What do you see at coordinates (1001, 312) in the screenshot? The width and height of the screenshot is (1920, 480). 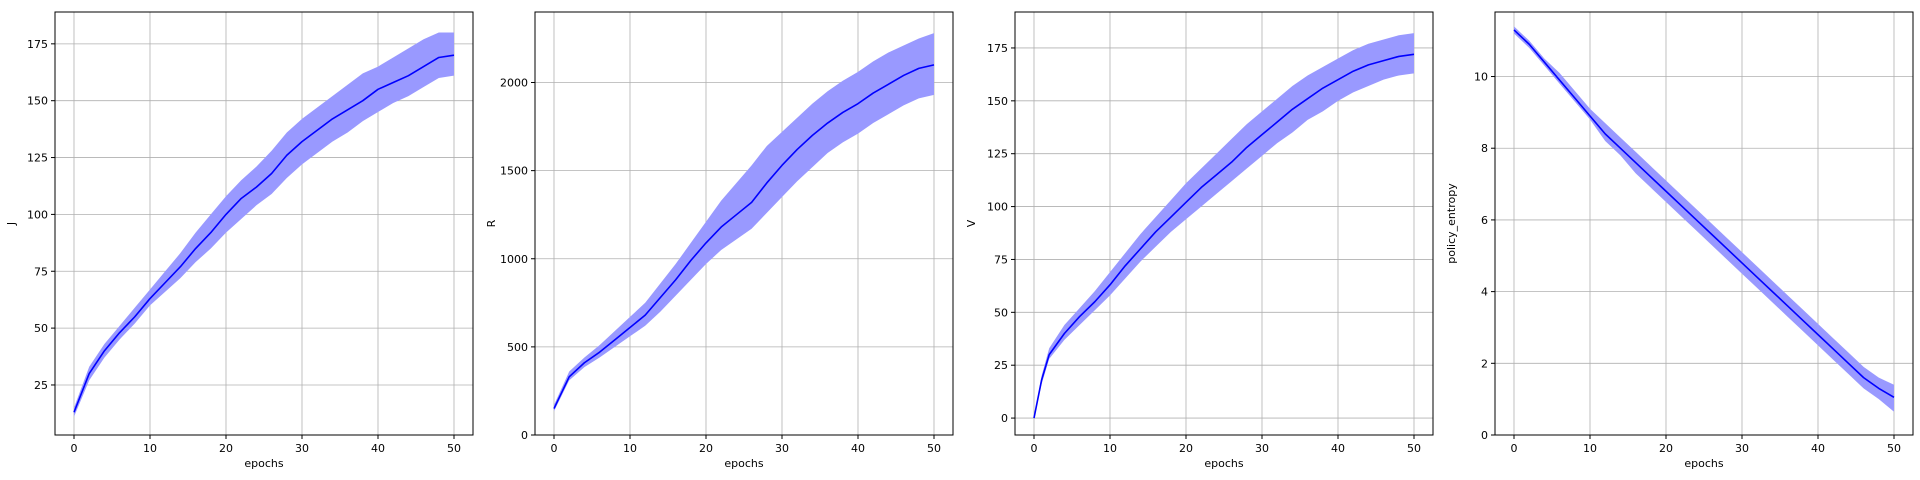 I see `y-tick-label-2: 50` at bounding box center [1001, 312].